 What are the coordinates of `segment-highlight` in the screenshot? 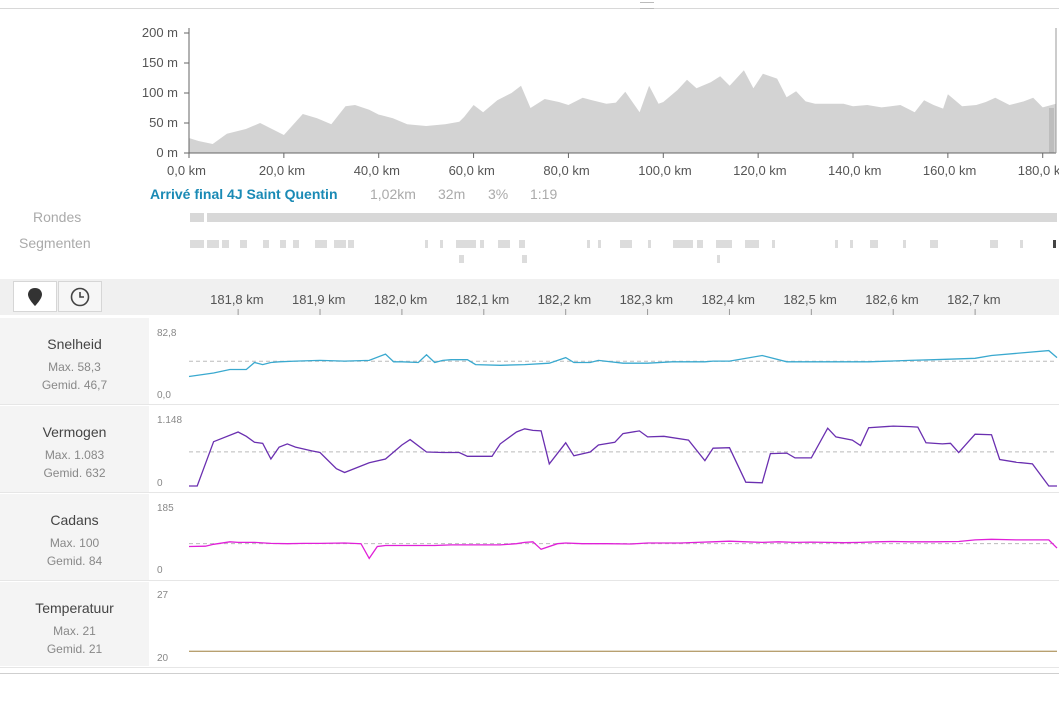 It's located at (1051, 130).